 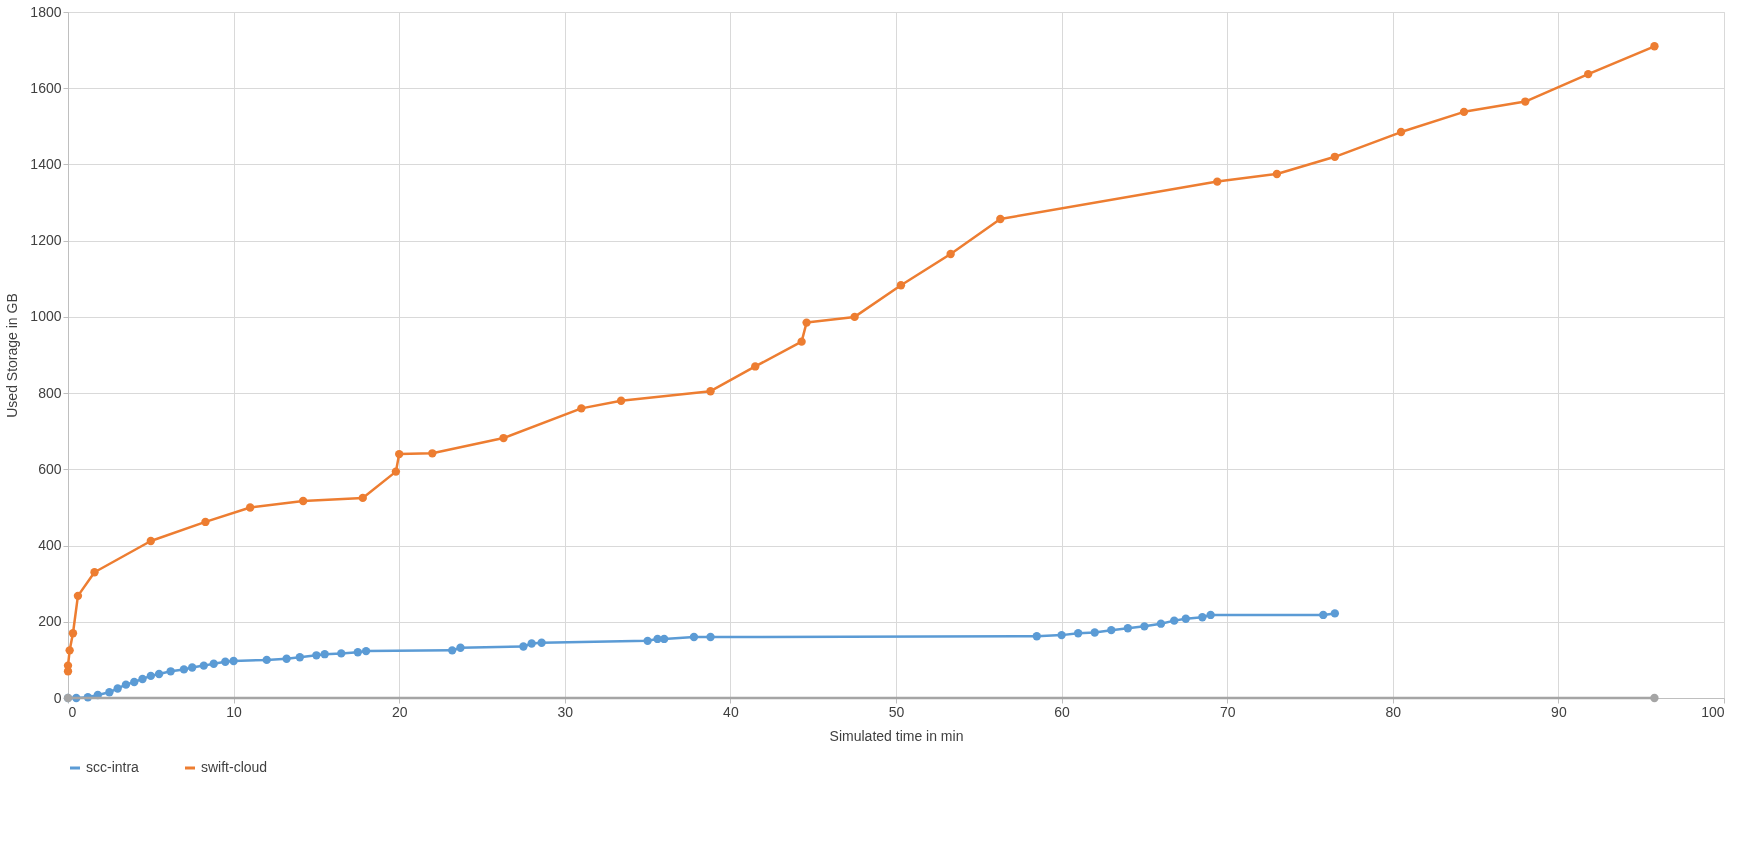 I want to click on x-axis-title: Simulated time in min, so click(x=896, y=735).